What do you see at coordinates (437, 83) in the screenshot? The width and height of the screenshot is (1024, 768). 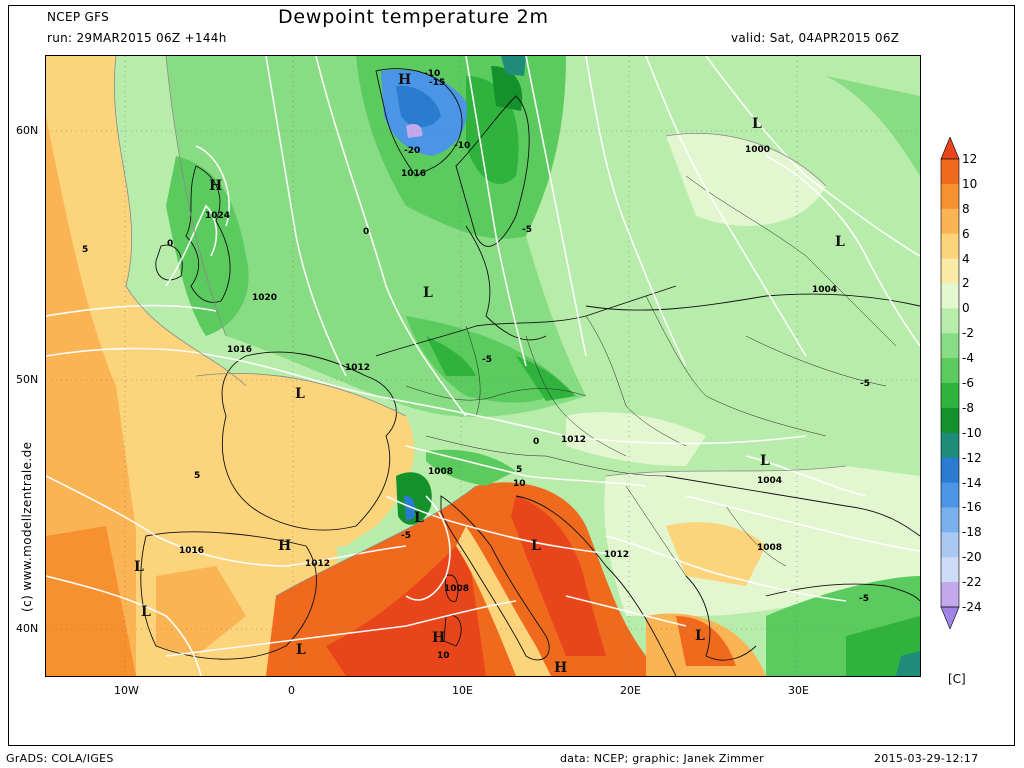 I see `dewpoint-label: -15` at bounding box center [437, 83].